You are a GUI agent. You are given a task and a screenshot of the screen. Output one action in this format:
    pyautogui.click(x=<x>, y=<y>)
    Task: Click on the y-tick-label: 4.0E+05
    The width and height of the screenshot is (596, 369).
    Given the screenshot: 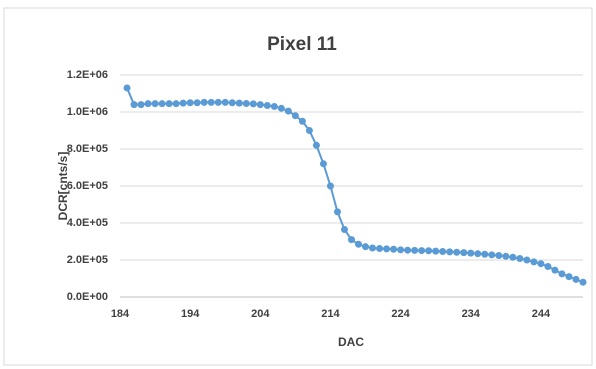 What is the action you would take?
    pyautogui.click(x=87, y=223)
    